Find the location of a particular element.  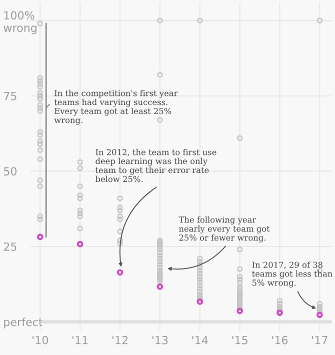

x-tick-label: '16 is located at coordinates (280, 340).